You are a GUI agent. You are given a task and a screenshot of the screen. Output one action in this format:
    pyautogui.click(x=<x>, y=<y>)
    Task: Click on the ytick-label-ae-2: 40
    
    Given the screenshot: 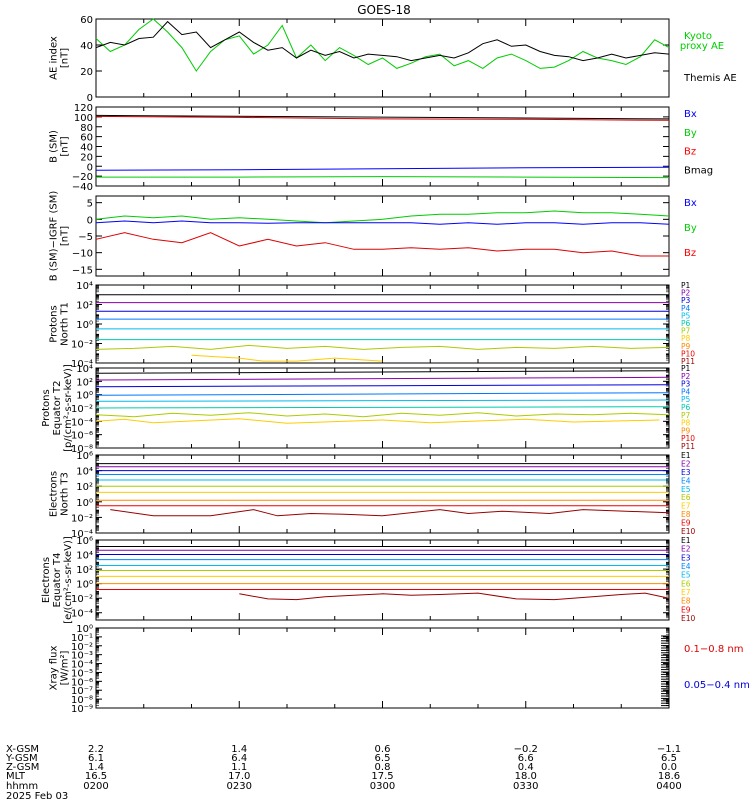 What is the action you would take?
    pyautogui.click(x=86, y=46)
    